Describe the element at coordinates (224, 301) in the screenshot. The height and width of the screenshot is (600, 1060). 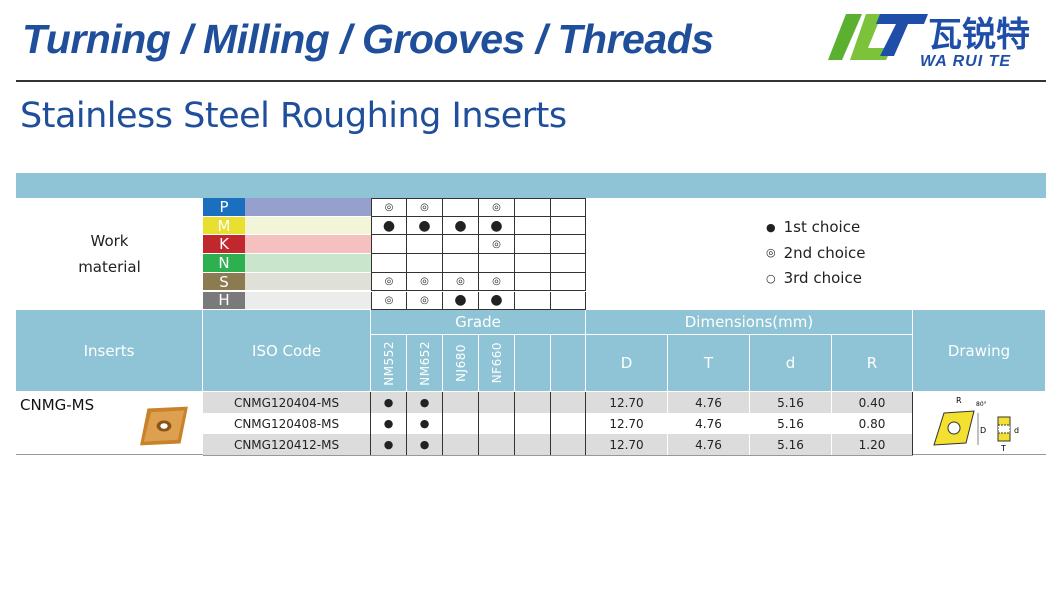
I see `material-letter-H: H` at that location.